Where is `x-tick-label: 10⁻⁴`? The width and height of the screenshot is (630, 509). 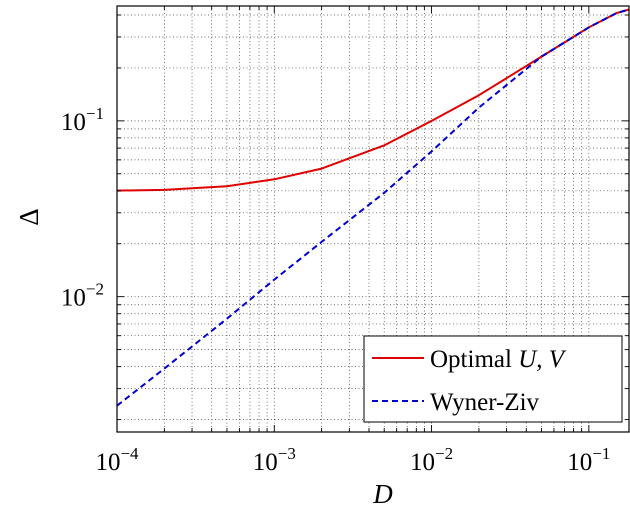
x-tick-label: 10⁻⁴ is located at coordinates (117, 460).